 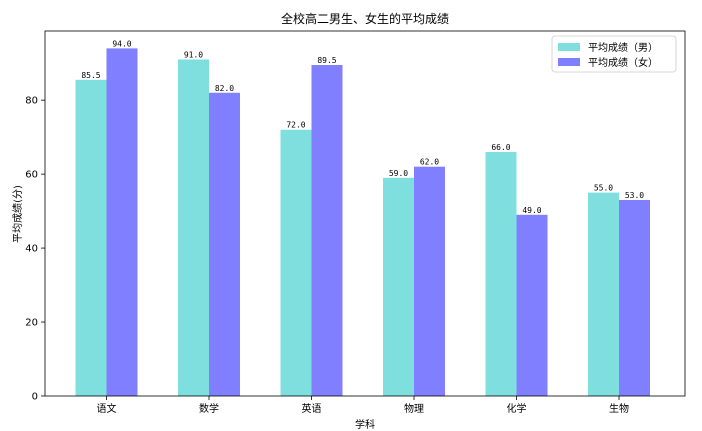 What do you see at coordinates (107, 408) in the screenshot?
I see `x-tick-label: 语文` at bounding box center [107, 408].